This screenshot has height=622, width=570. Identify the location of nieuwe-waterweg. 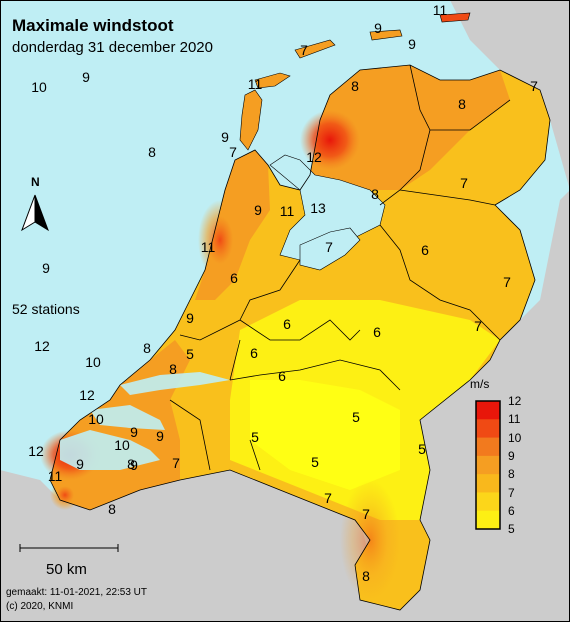
(175, 383).